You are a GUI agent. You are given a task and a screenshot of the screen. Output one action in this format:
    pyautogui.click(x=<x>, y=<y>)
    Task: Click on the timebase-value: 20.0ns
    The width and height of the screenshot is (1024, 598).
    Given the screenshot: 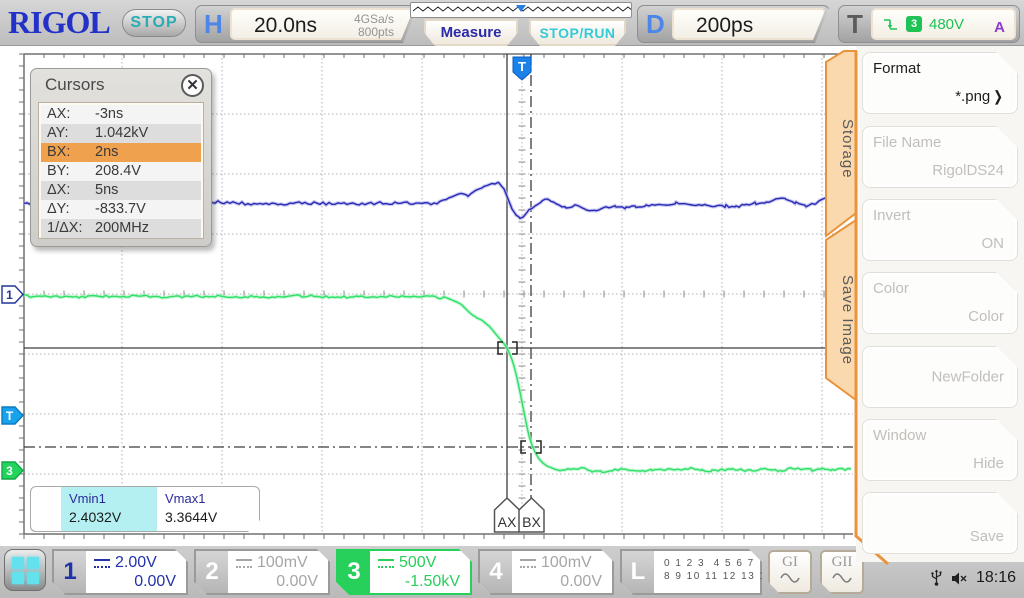 What is the action you would take?
    pyautogui.click(x=286, y=25)
    